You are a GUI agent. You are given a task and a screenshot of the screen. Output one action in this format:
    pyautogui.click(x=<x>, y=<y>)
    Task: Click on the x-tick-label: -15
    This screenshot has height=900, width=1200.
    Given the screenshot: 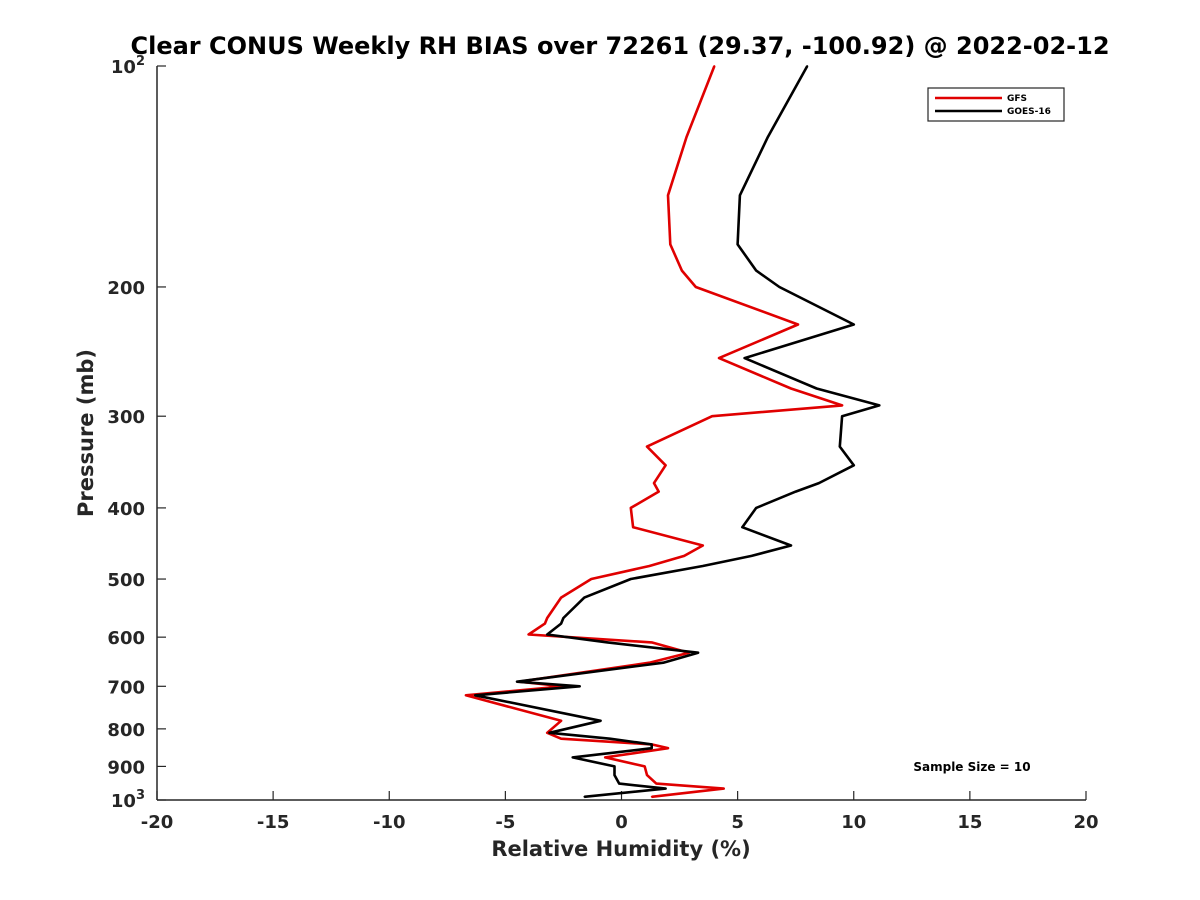 What is the action you would take?
    pyautogui.click(x=273, y=822)
    